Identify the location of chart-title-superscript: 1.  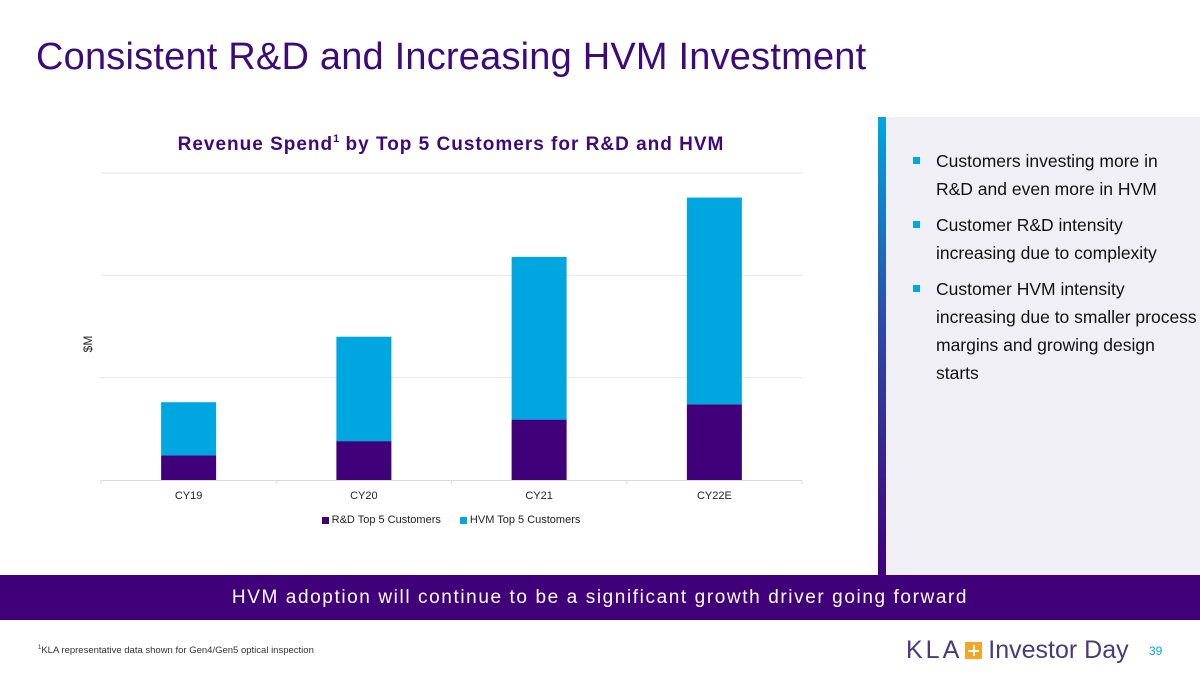
(336, 139).